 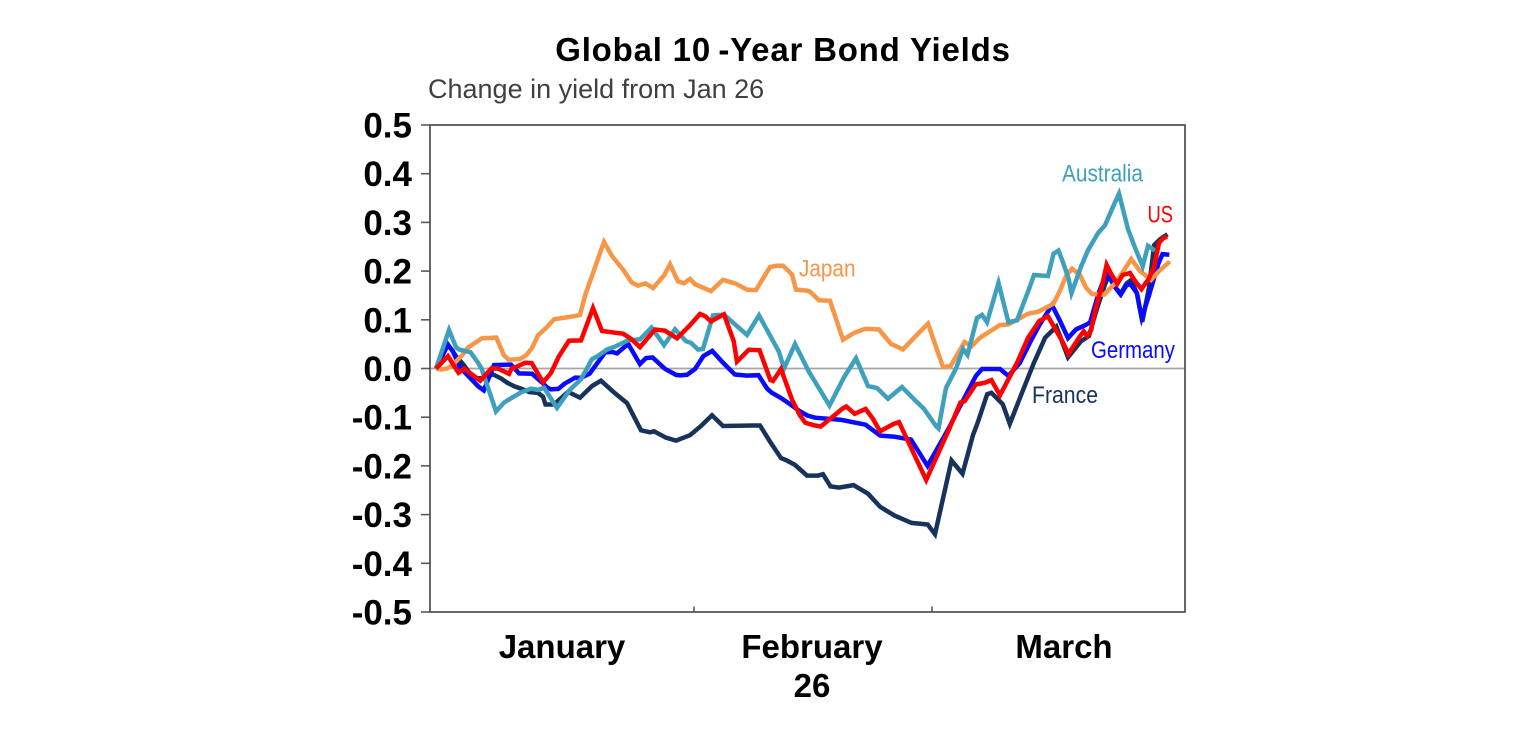 What do you see at coordinates (387, 320) in the screenshot?
I see `svg-text: 0.1` at bounding box center [387, 320].